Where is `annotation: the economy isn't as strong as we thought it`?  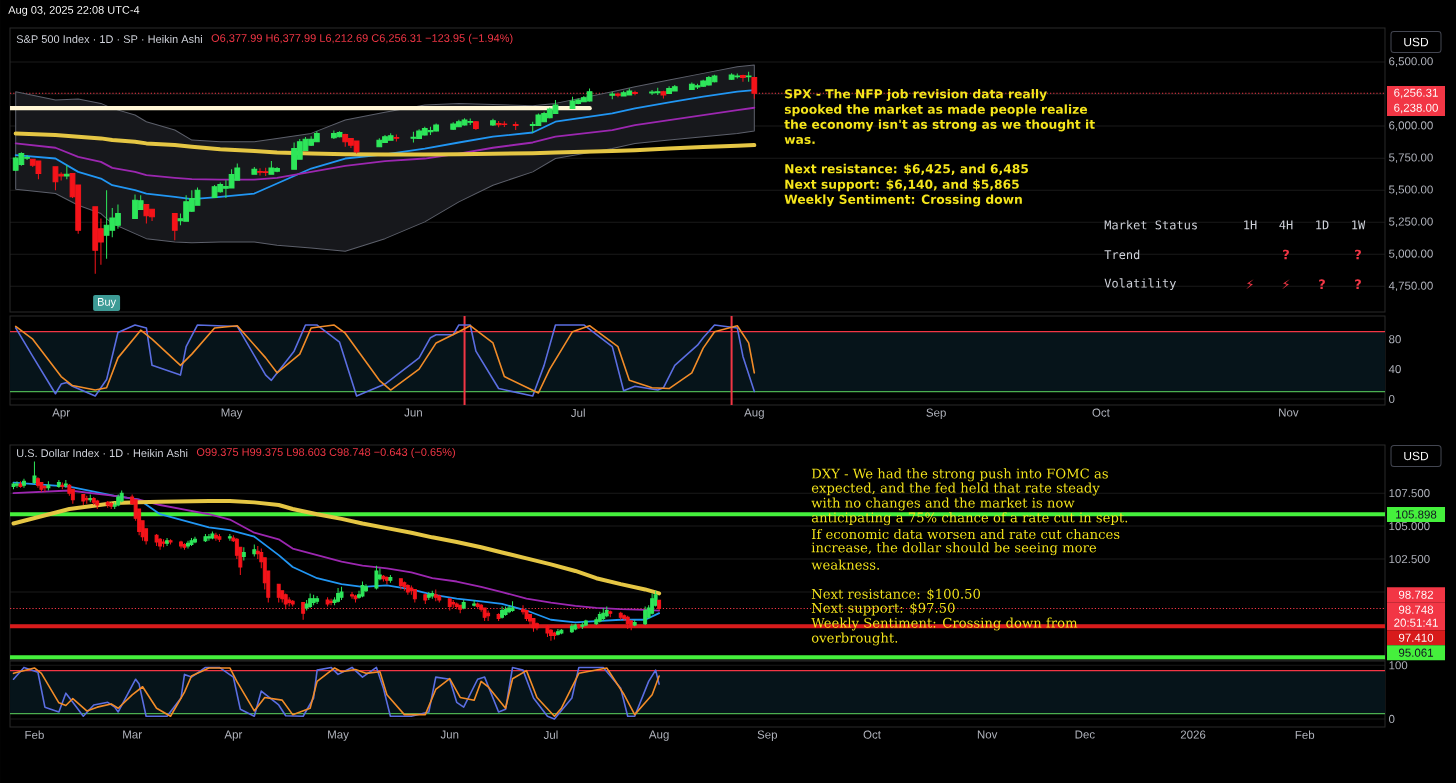
annotation: the economy isn't as strong as we thought it is located at coordinates (939, 125).